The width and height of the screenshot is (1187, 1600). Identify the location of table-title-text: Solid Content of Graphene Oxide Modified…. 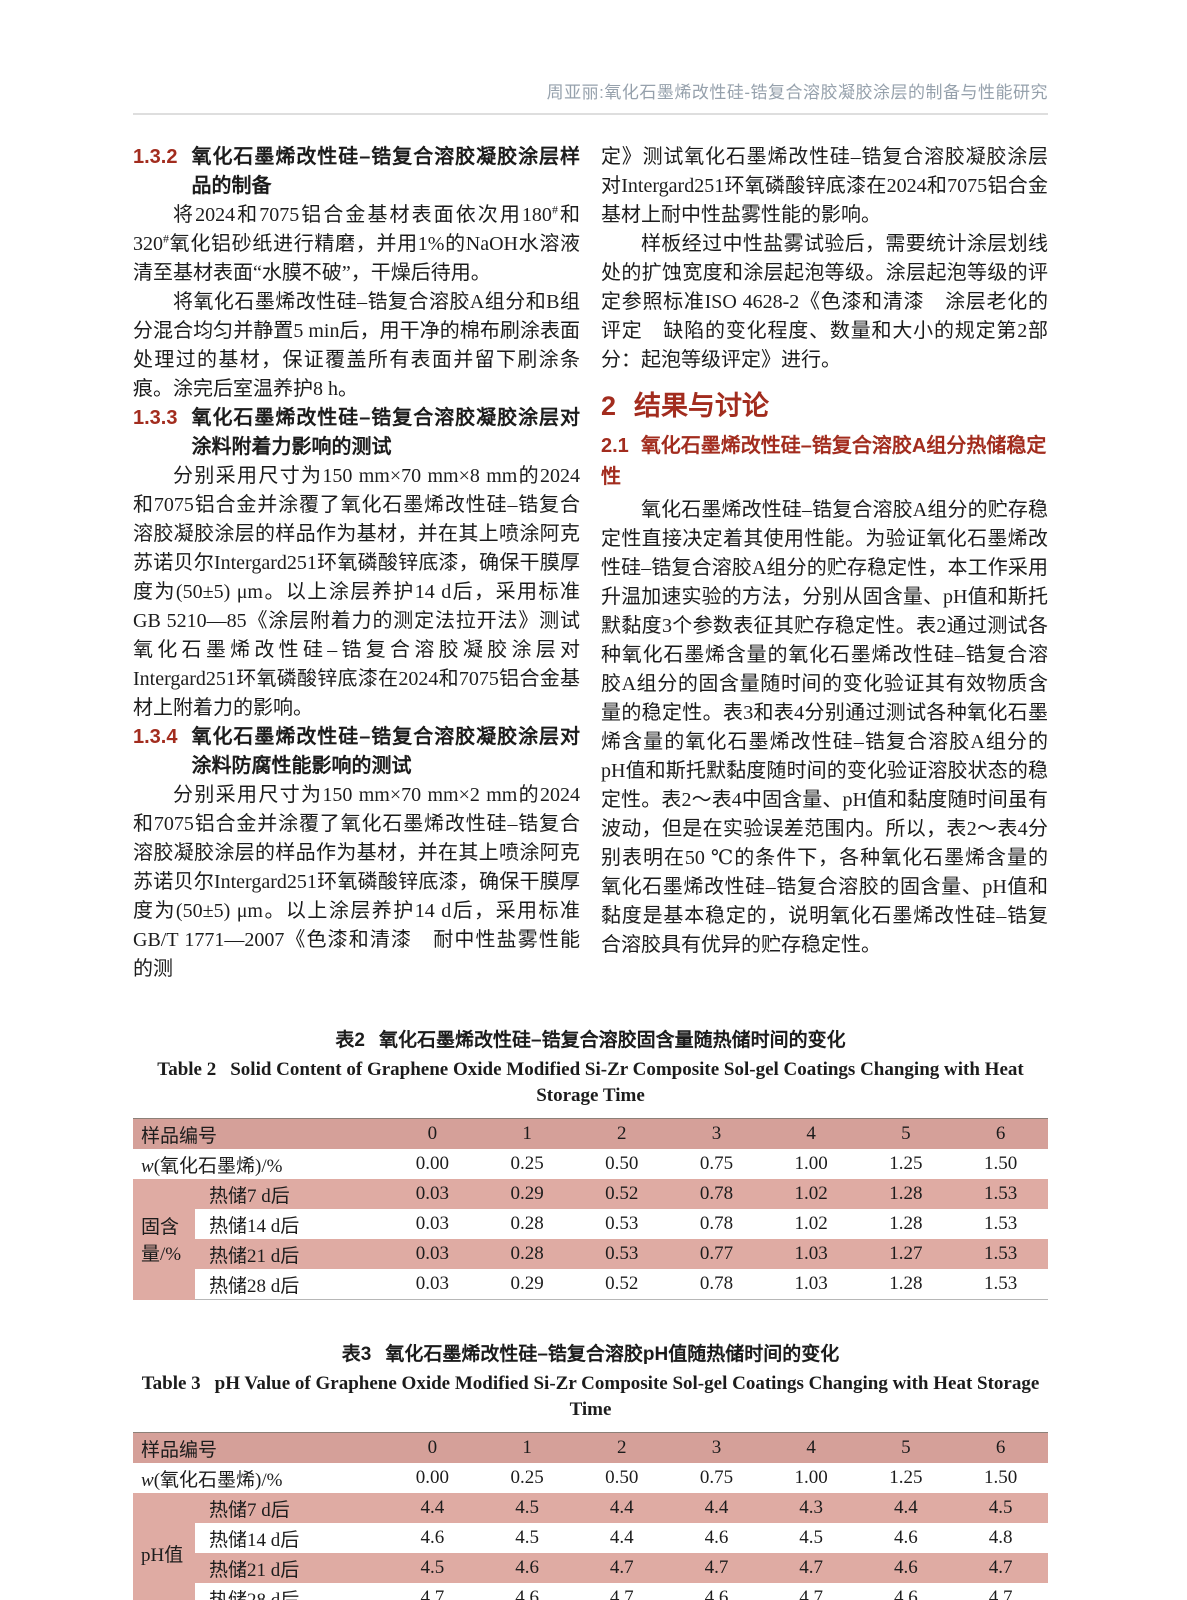
(627, 1082).